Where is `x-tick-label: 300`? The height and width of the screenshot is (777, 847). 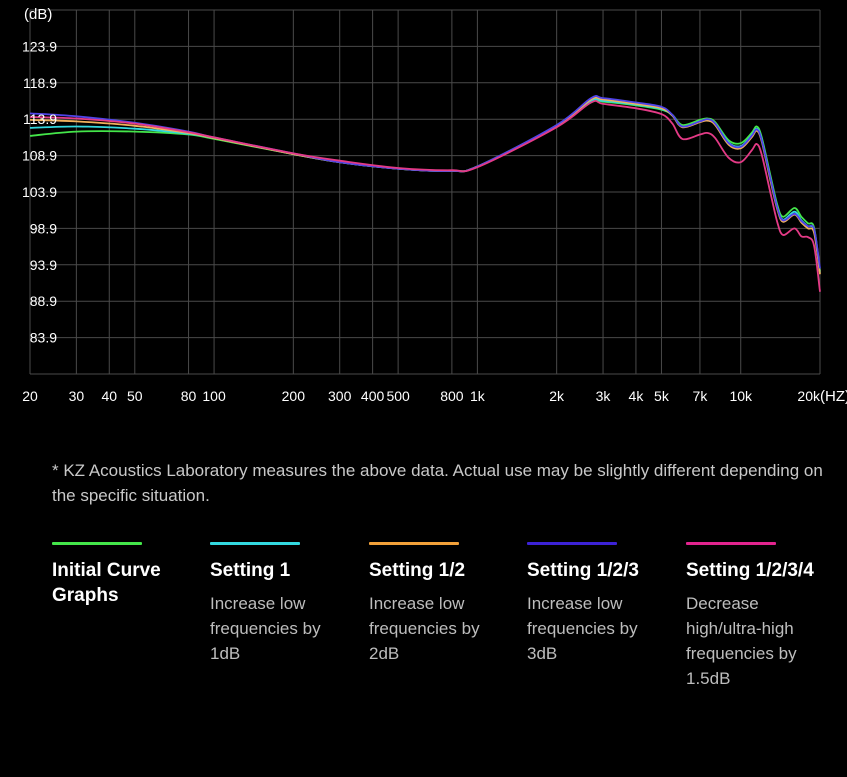 x-tick-label: 300 is located at coordinates (340, 396).